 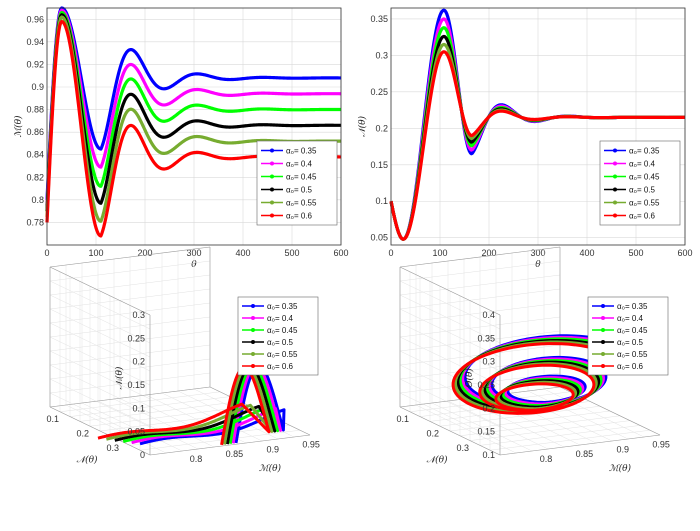 I want to click on y-tick-label: 0.78, so click(x=35, y=222).